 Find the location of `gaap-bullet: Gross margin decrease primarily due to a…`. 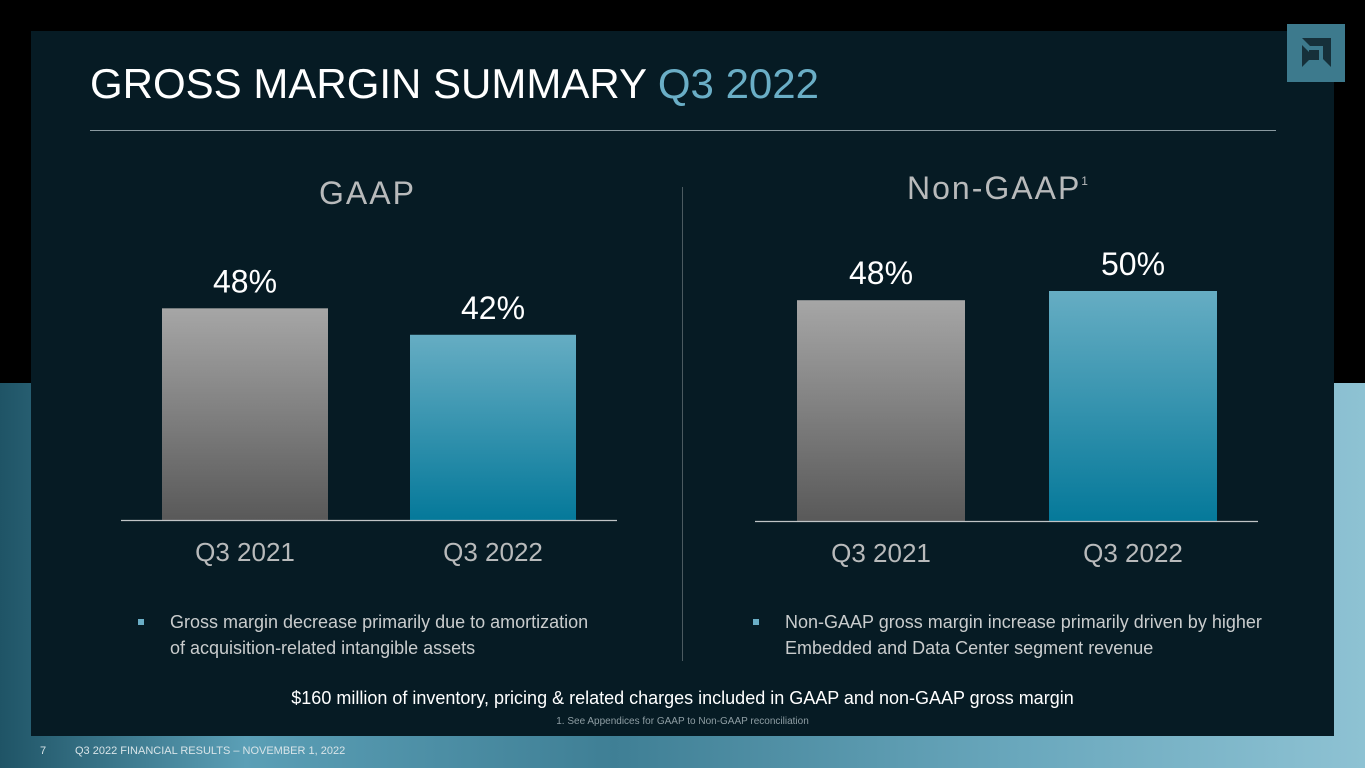

gaap-bullet: Gross margin decrease primarily due to a… is located at coordinates (364, 635).